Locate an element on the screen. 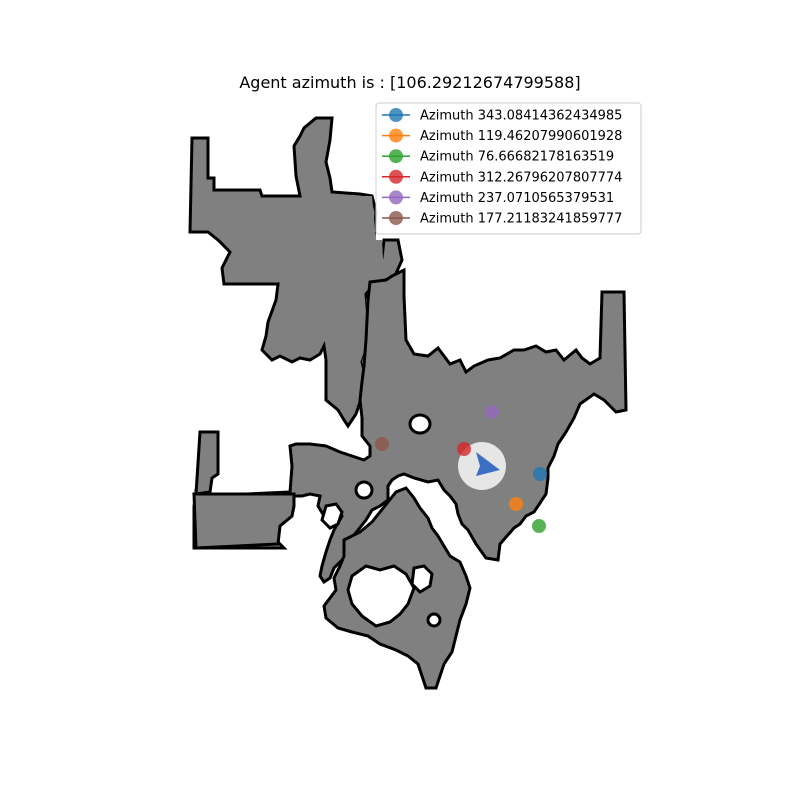 Image resolution: width=800 pixels, height=800 pixels. legend-label: Azimuth 237.0710565379531 is located at coordinates (517, 198).